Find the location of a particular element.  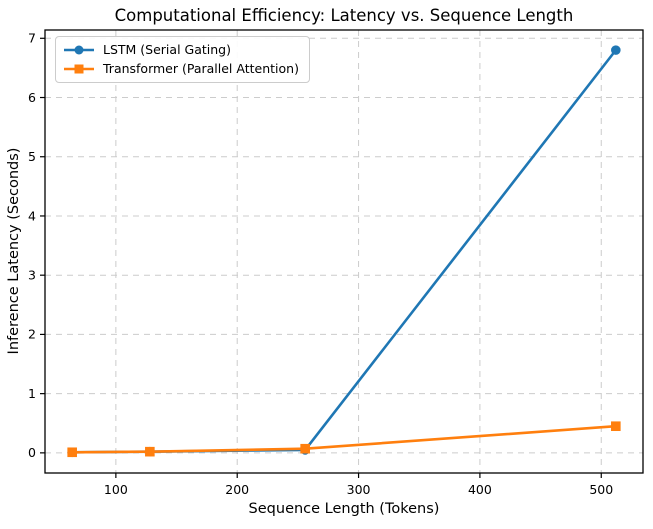

legend-item-transformer: Transformer (Parallel Attention) is located at coordinates (181, 68).